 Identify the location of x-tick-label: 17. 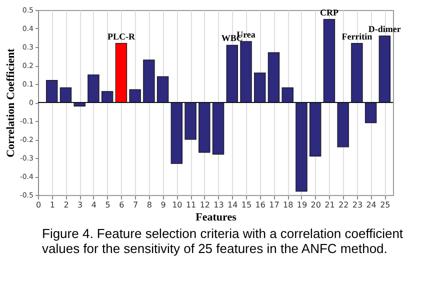
(274, 205).